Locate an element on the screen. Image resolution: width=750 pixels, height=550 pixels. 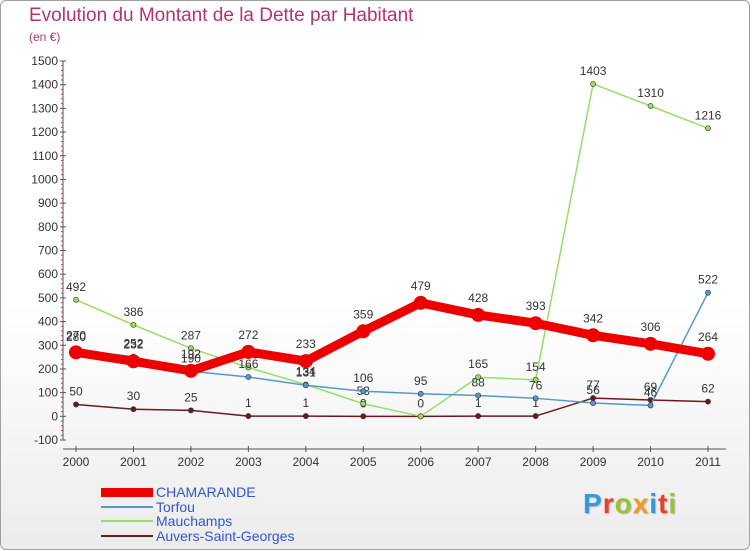
legend-label: Auvers-Saint-Georges is located at coordinates (225, 535).